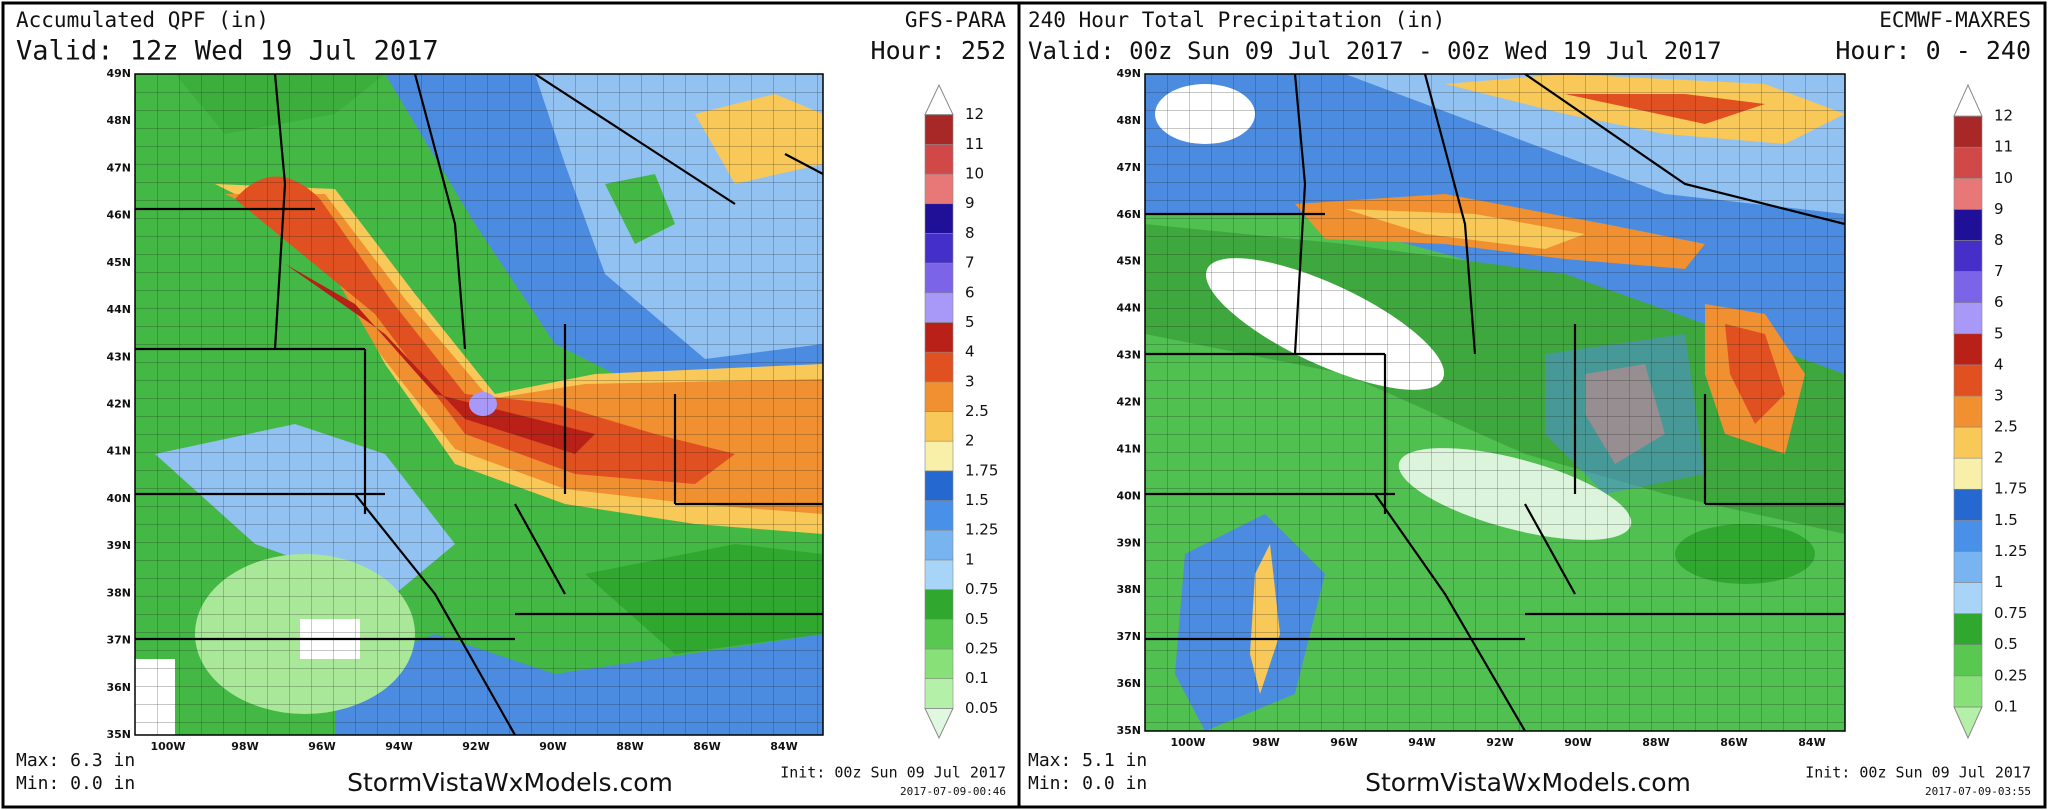 This screenshot has height=810, width=2048. I want to click on latitude-label: 43N, so click(118, 356).